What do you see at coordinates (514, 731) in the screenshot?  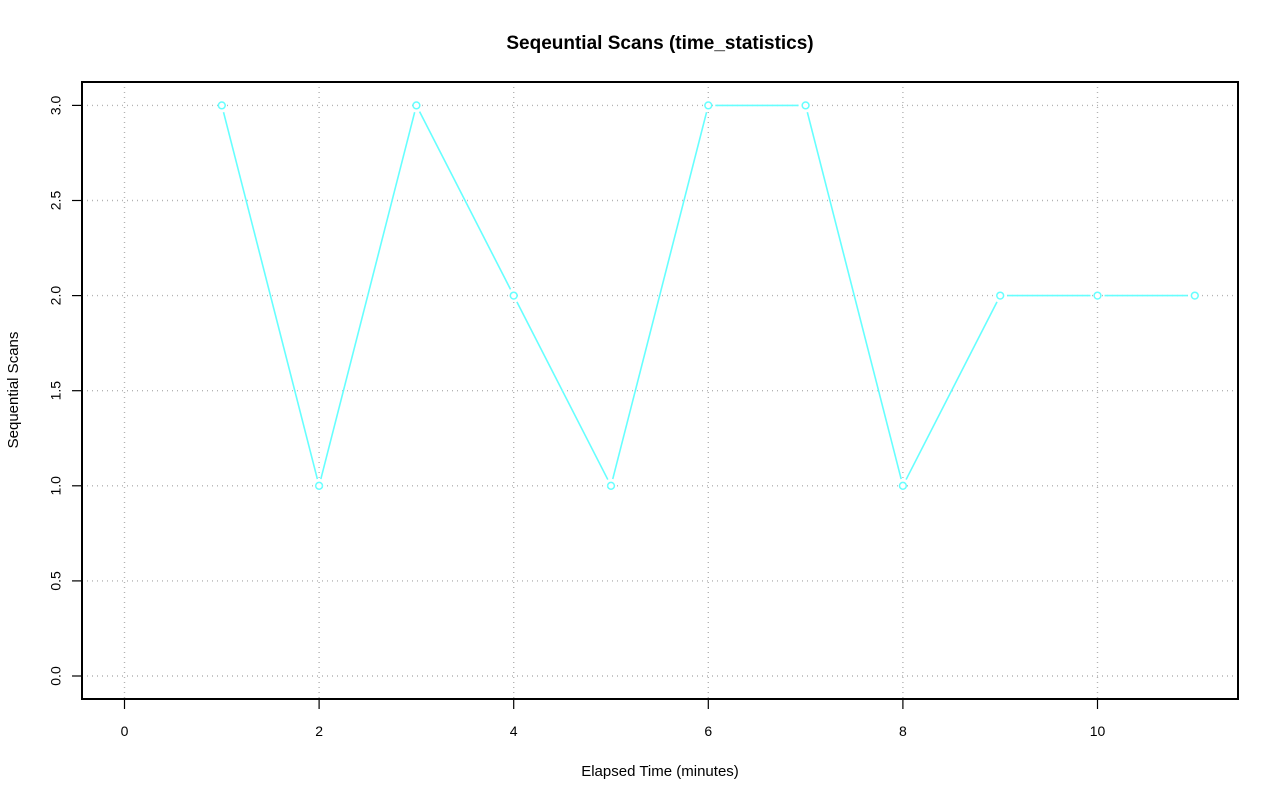 I see `x-tick-label: 4` at bounding box center [514, 731].